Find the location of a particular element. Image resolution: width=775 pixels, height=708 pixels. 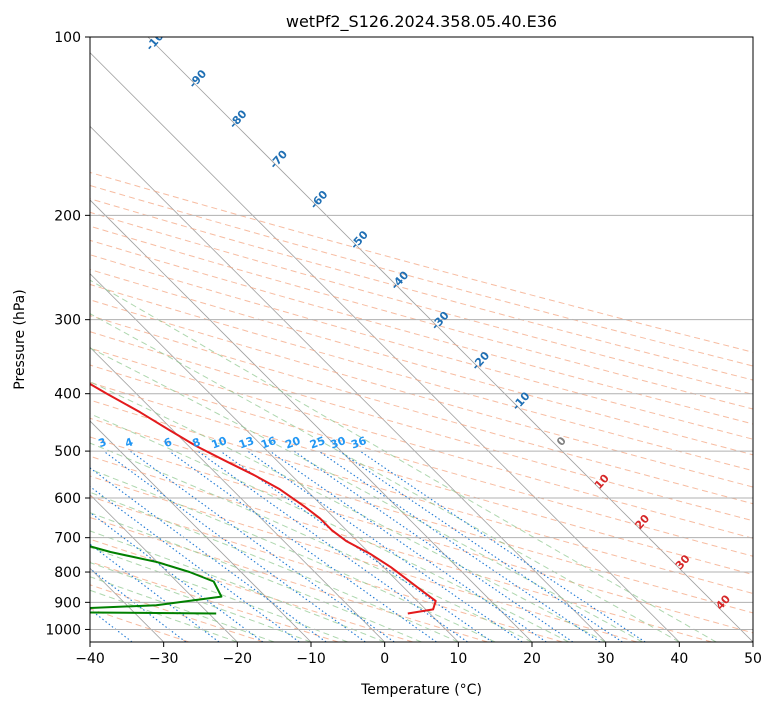

x-tick-label: −20 is located at coordinates (238, 659).